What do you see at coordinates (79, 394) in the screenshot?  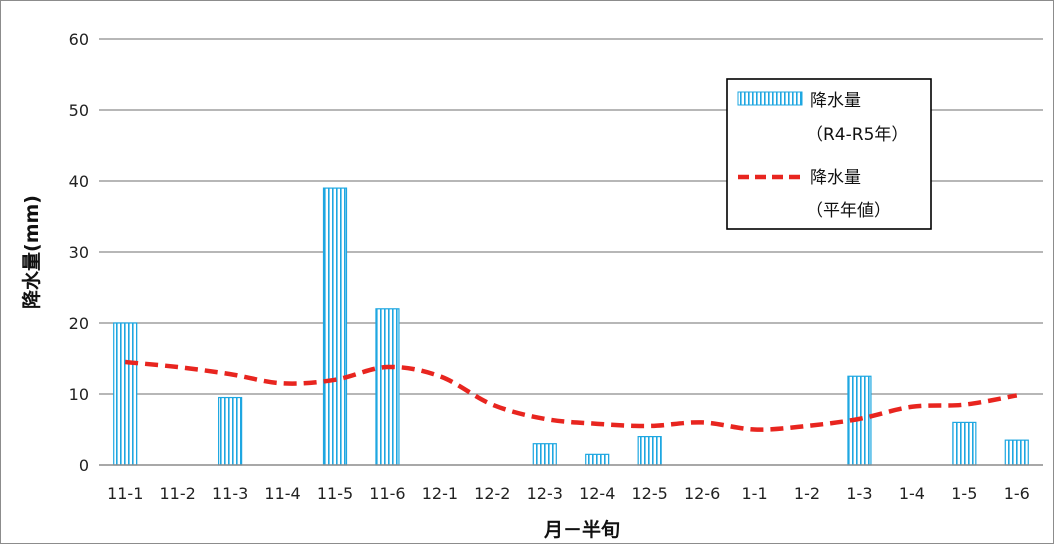 I see `y-tick-label: 10` at bounding box center [79, 394].